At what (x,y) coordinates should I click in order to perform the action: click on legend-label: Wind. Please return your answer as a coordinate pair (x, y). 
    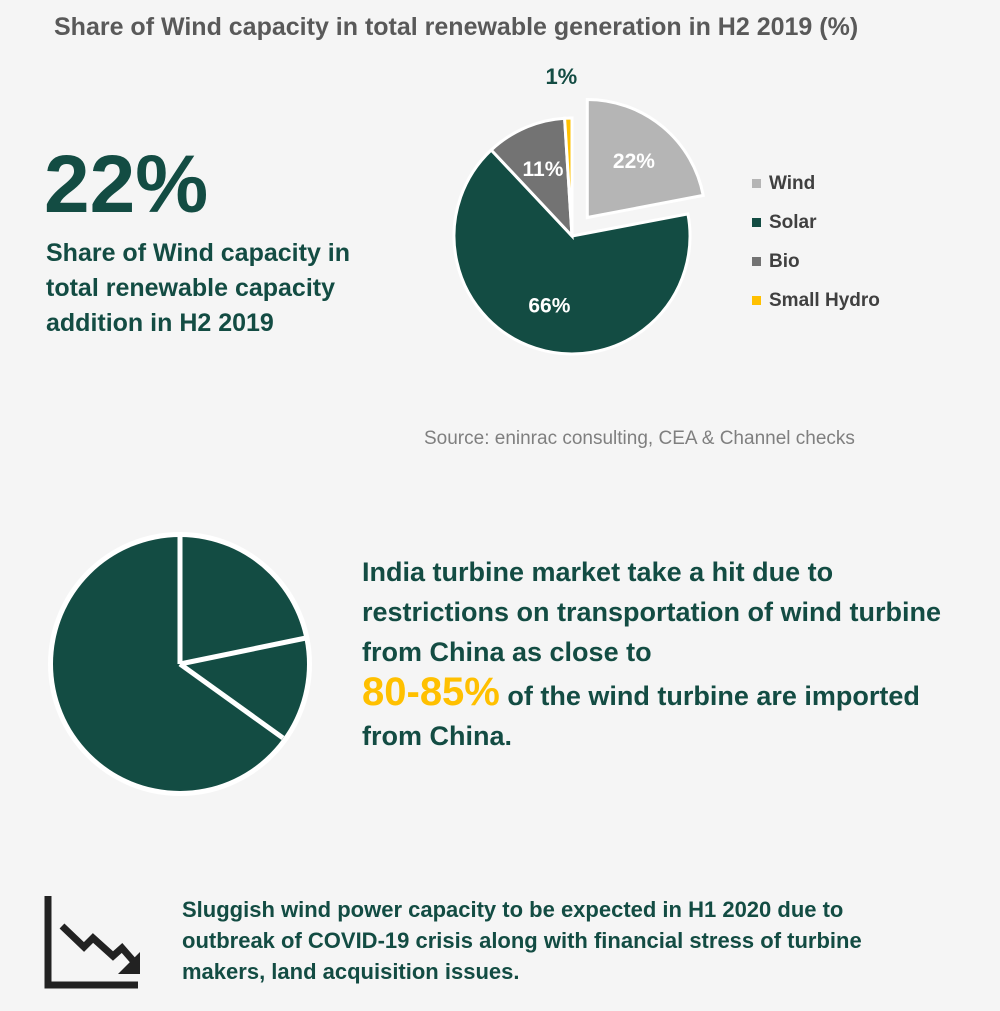
    Looking at the image, I should click on (792, 183).